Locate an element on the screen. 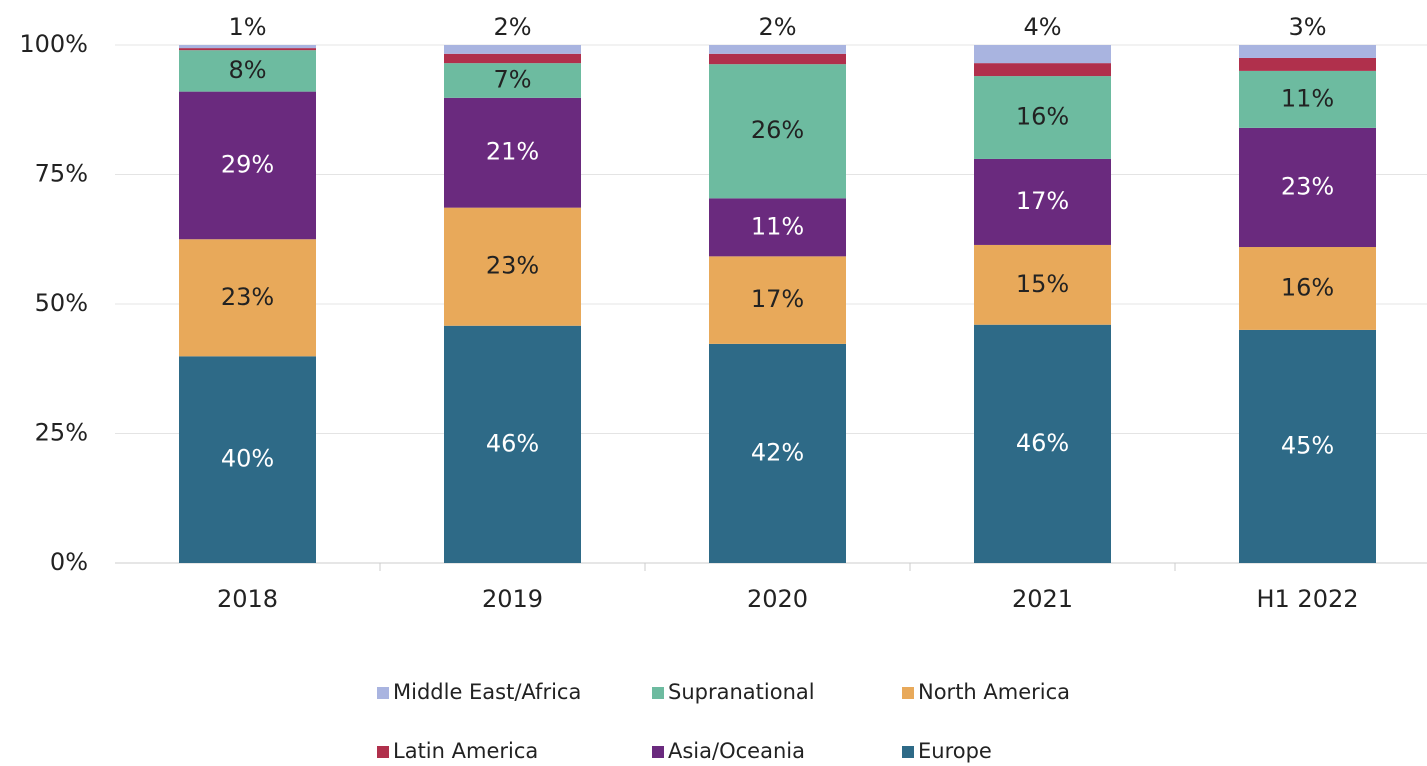 Image resolution: width=1427 pixels, height=766 pixels. x-tick-label: 2018 is located at coordinates (247, 599).